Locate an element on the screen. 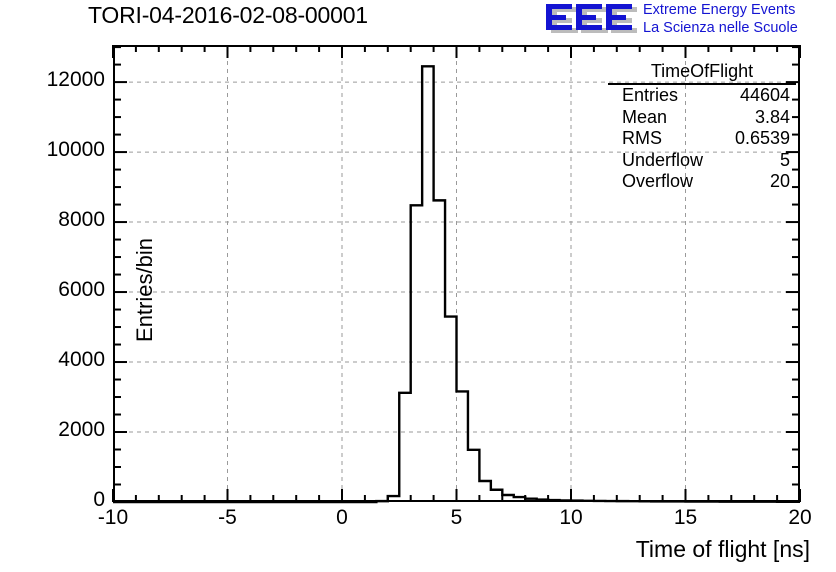 The image size is (836, 572). x-tick-label: 10 is located at coordinates (571, 517).